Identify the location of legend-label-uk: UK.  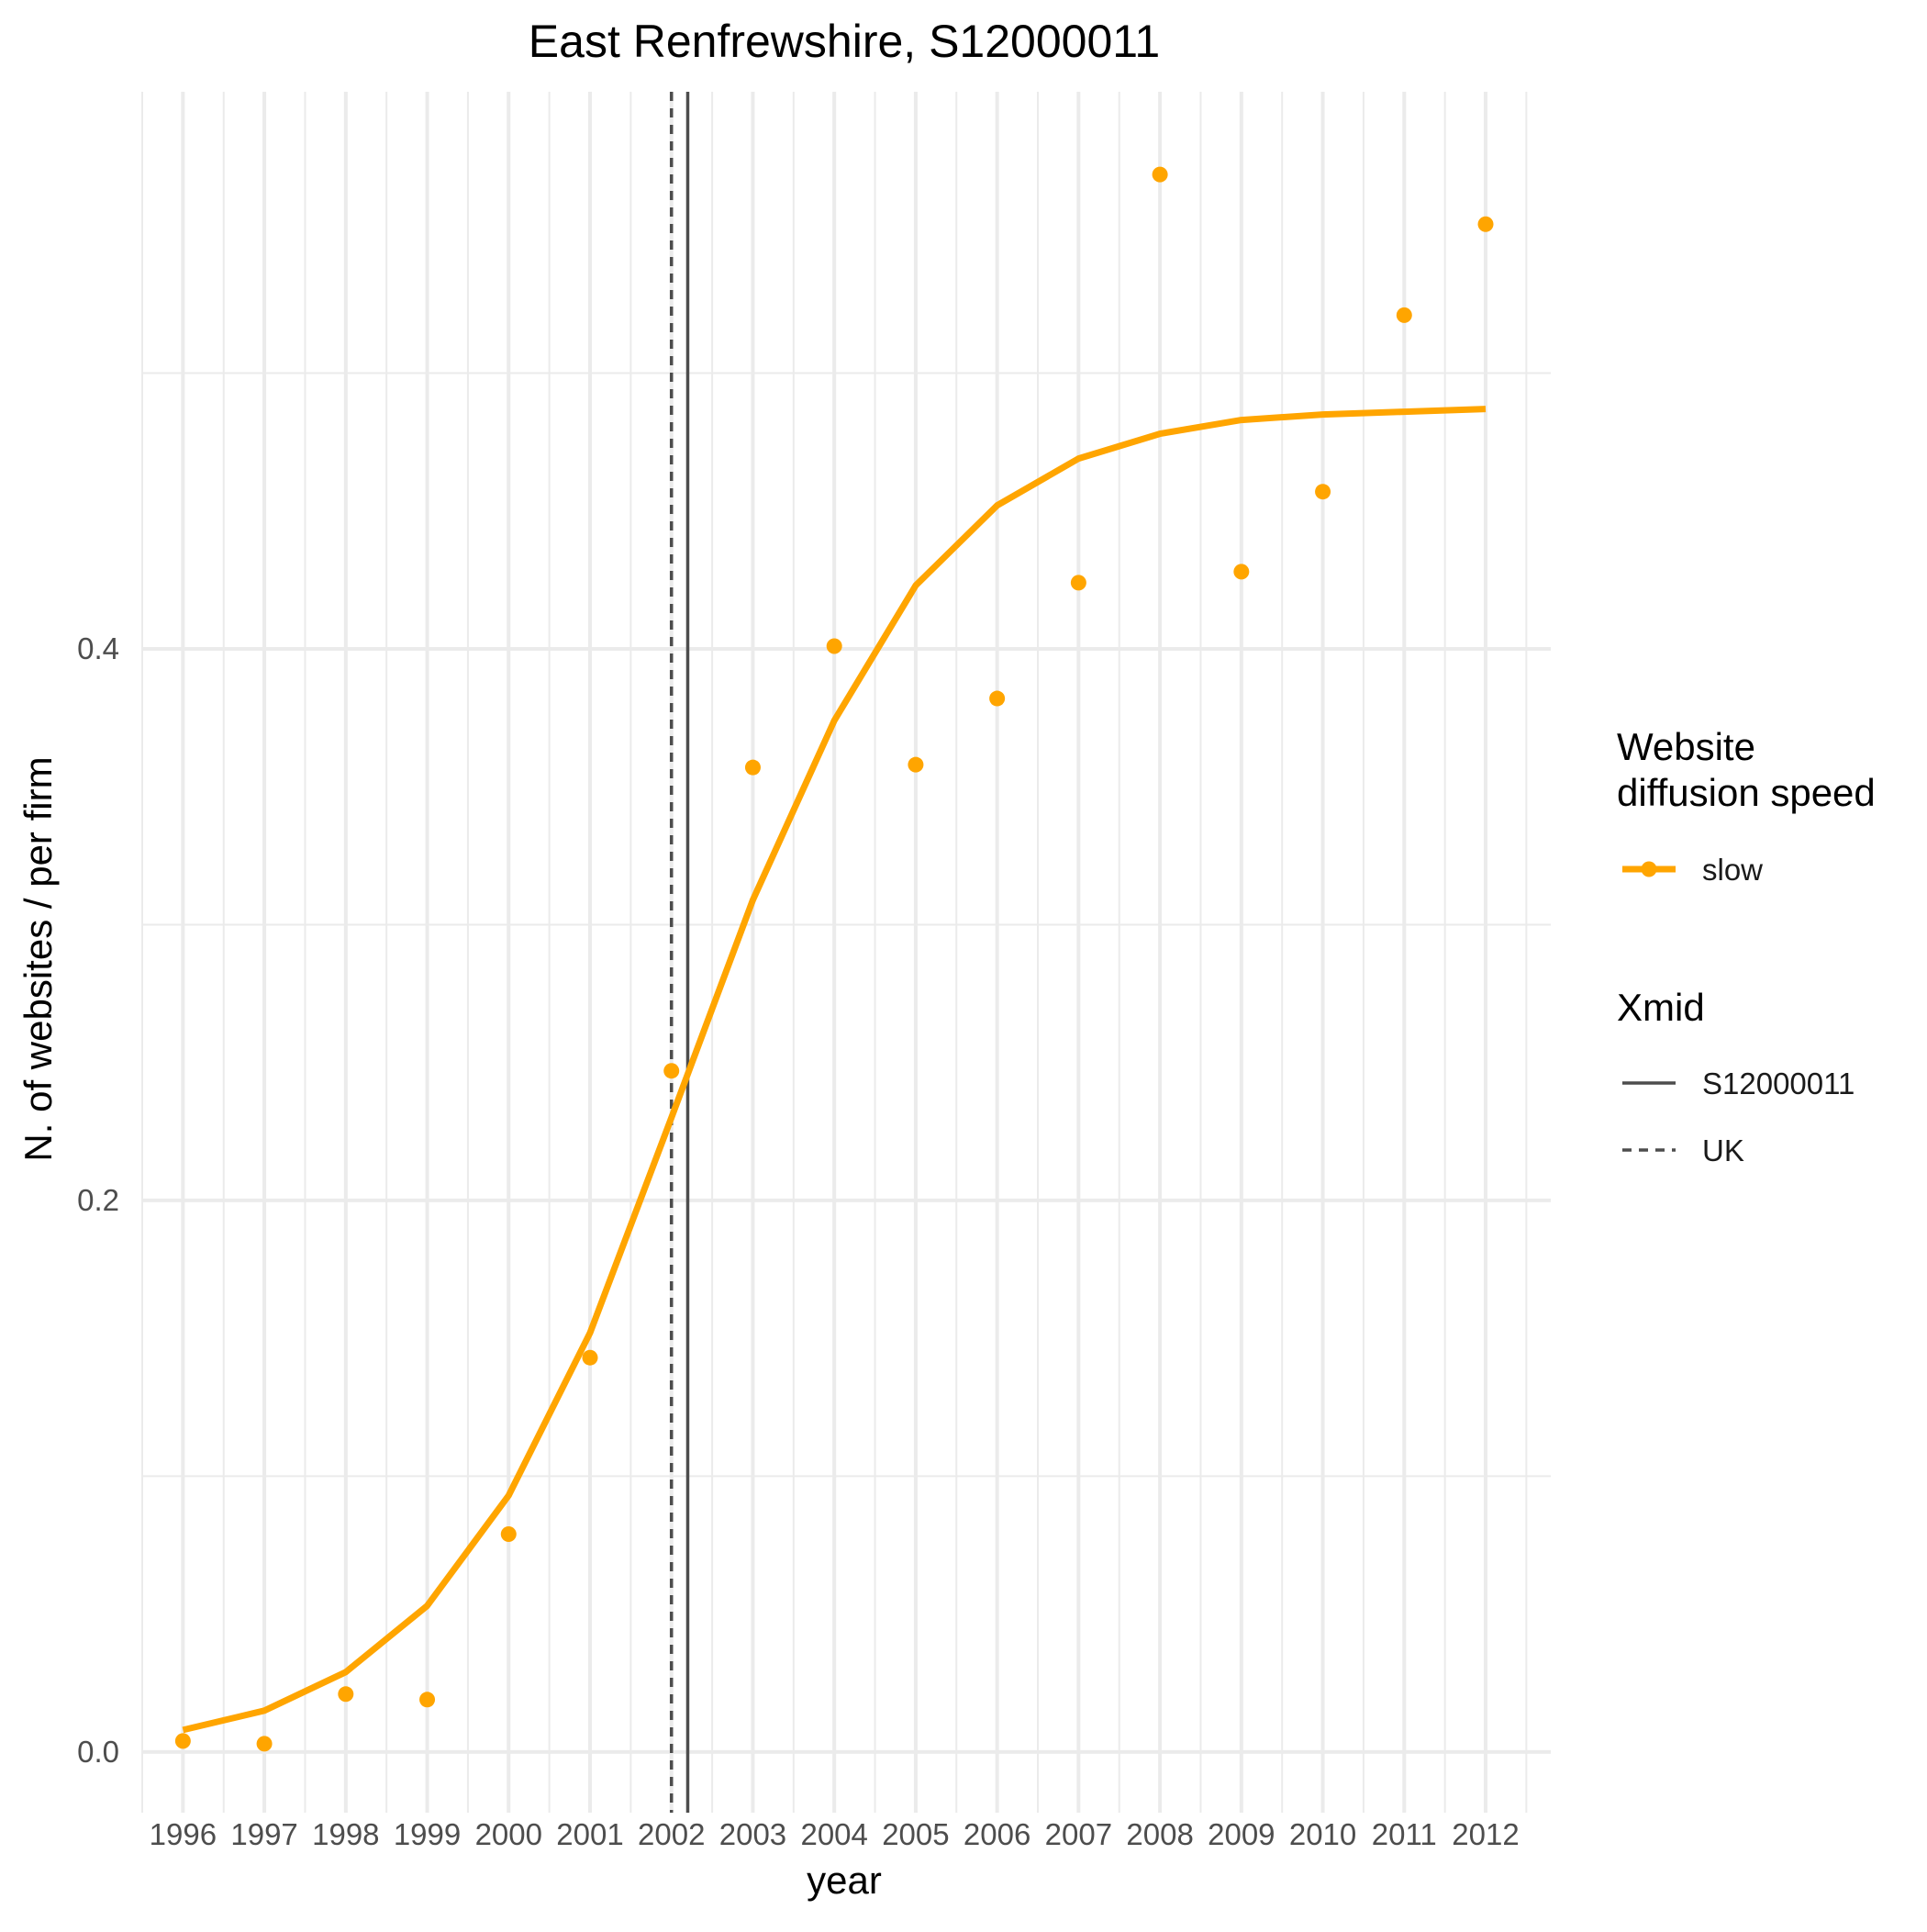
(1723, 1150).